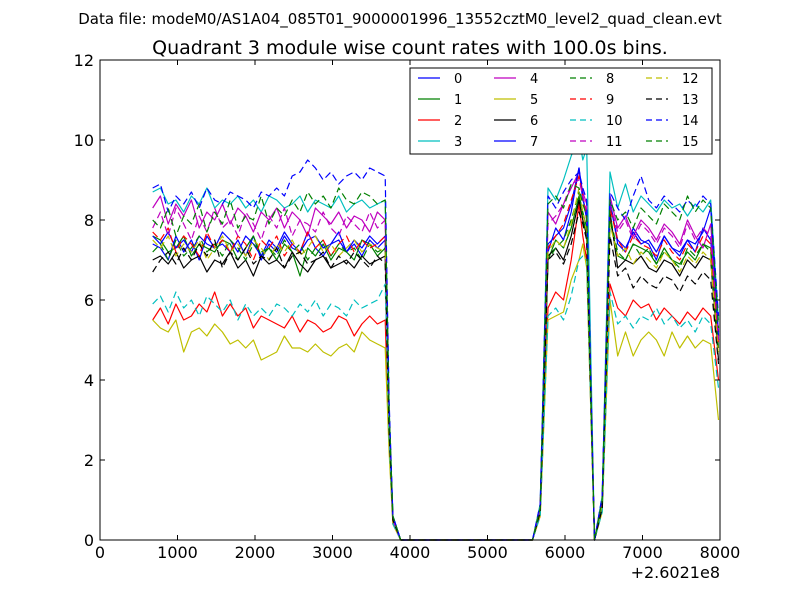 This screenshot has height=600, width=800. I want to click on x-tick-label: 6000, so click(565, 552).